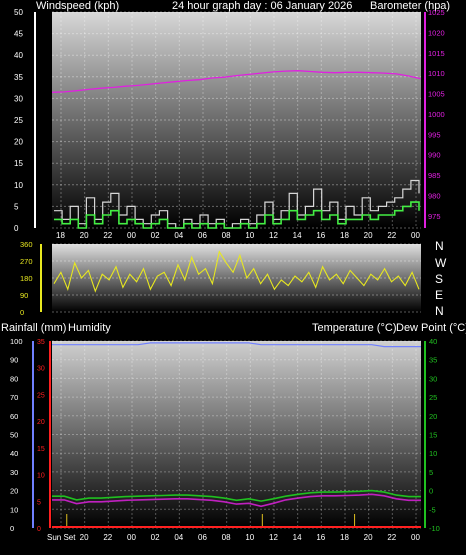 The image size is (466, 555). I want to click on temperature-tick-label: 0, so click(431, 491).